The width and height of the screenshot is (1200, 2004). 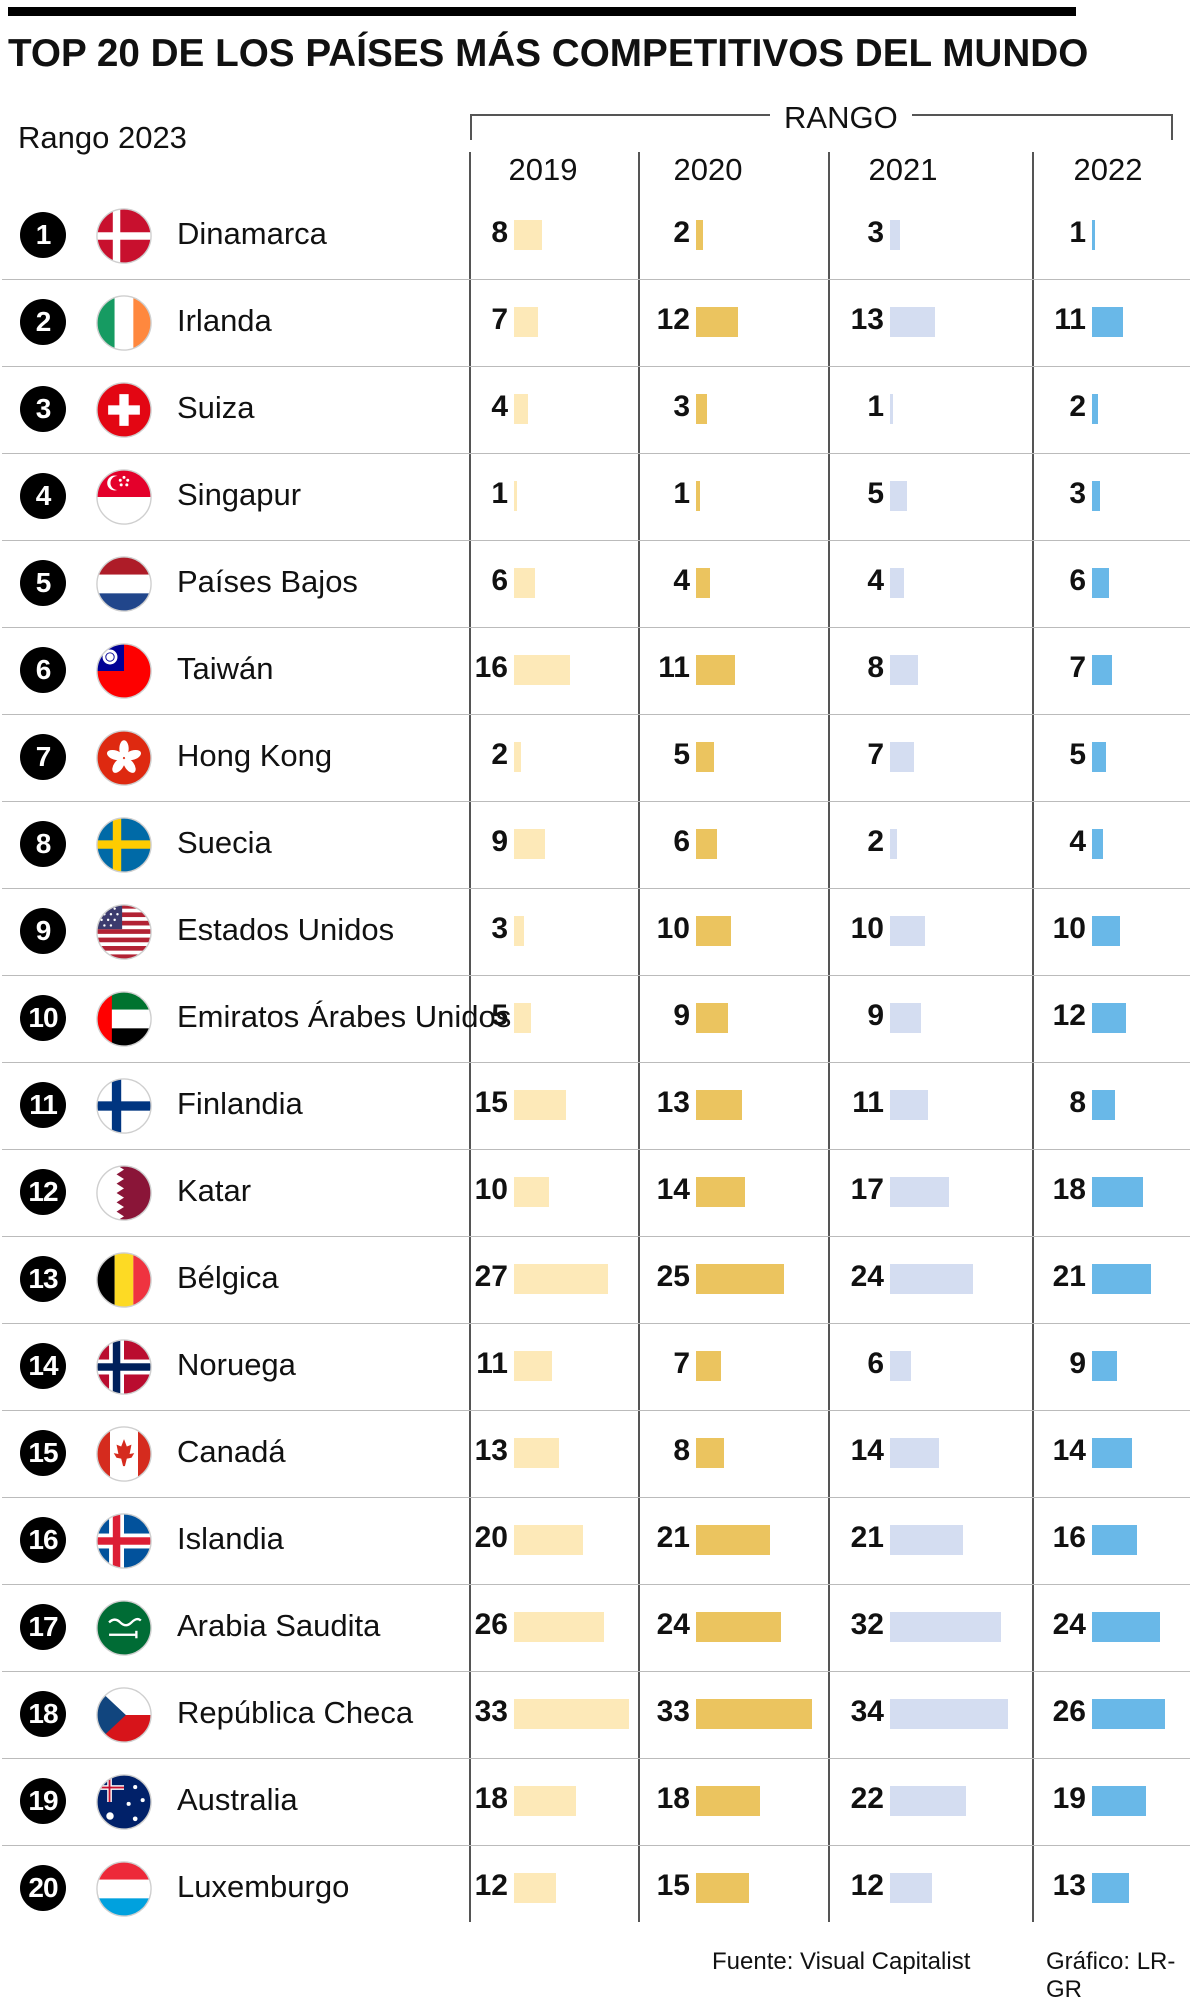 What do you see at coordinates (1077, 406) in the screenshot?
I see `rank-value-2022: 2` at bounding box center [1077, 406].